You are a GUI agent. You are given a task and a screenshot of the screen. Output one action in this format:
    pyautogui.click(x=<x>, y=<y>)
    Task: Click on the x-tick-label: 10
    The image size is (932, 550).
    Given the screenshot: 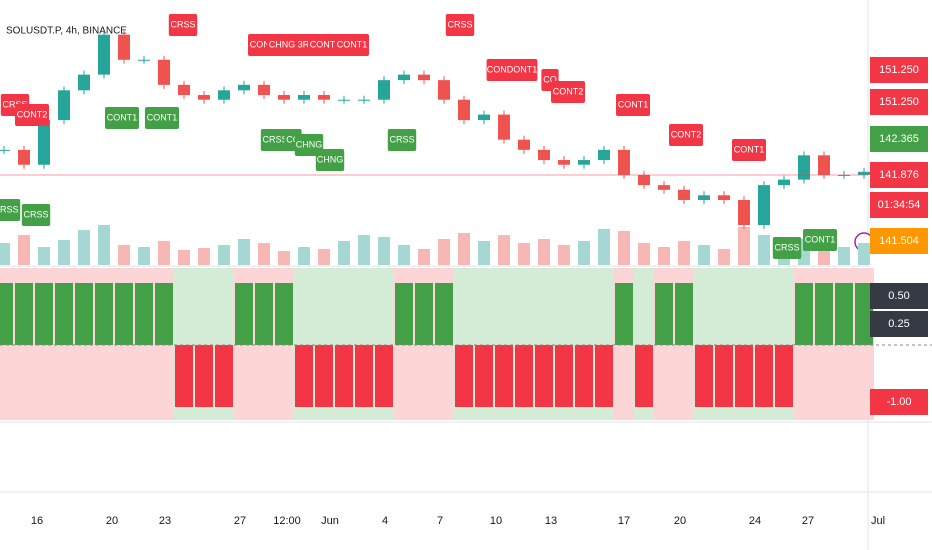 What is the action you would take?
    pyautogui.click(x=496, y=521)
    